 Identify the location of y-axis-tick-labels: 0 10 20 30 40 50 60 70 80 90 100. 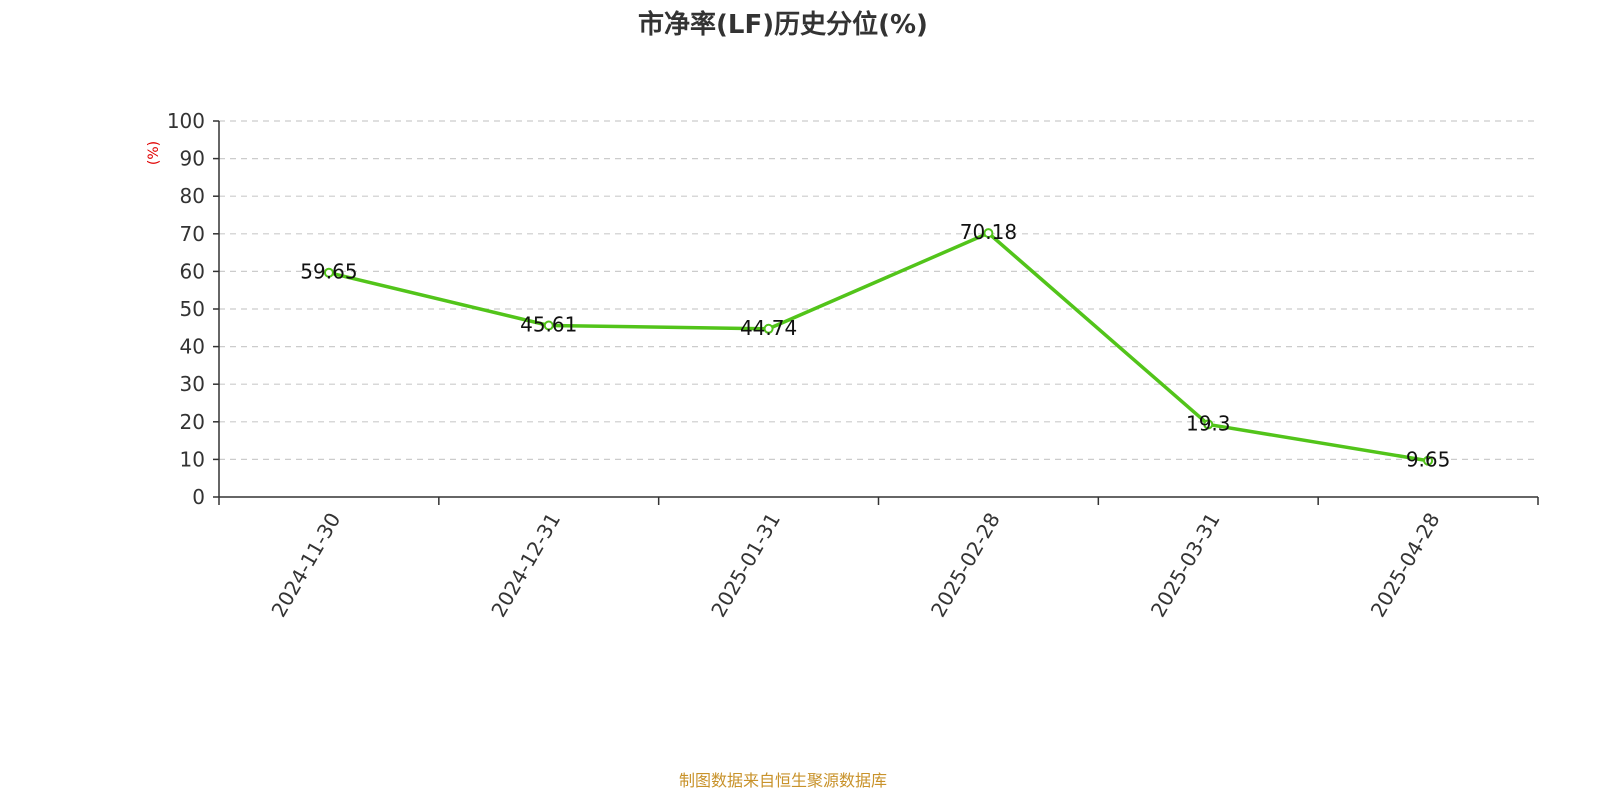
(186, 309).